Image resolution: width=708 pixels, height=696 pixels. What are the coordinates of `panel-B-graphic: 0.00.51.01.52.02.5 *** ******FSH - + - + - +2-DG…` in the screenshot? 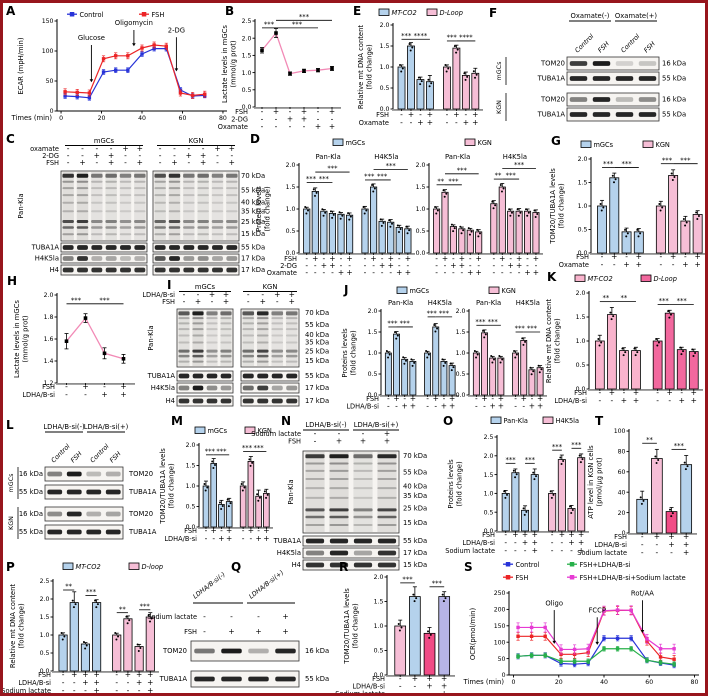 It's located at (279, 72).